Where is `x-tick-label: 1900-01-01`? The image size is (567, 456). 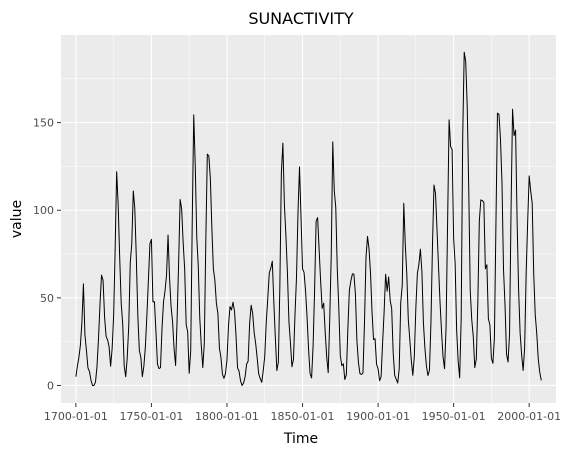 x-tick-label: 1900-01-01 is located at coordinates (378, 416).